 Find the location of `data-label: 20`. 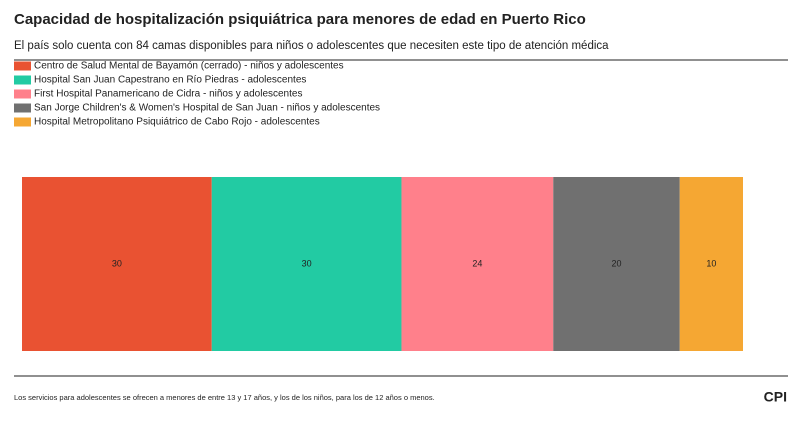

data-label: 20 is located at coordinates (617, 263).